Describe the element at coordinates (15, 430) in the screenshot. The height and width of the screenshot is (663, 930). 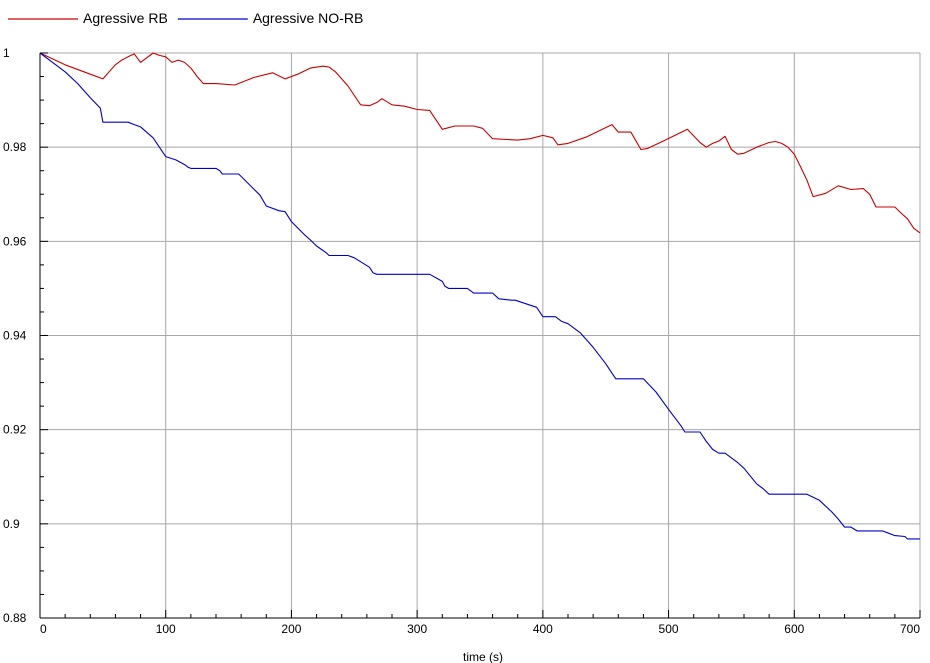
I see `y-tick-label: 0.92` at that location.